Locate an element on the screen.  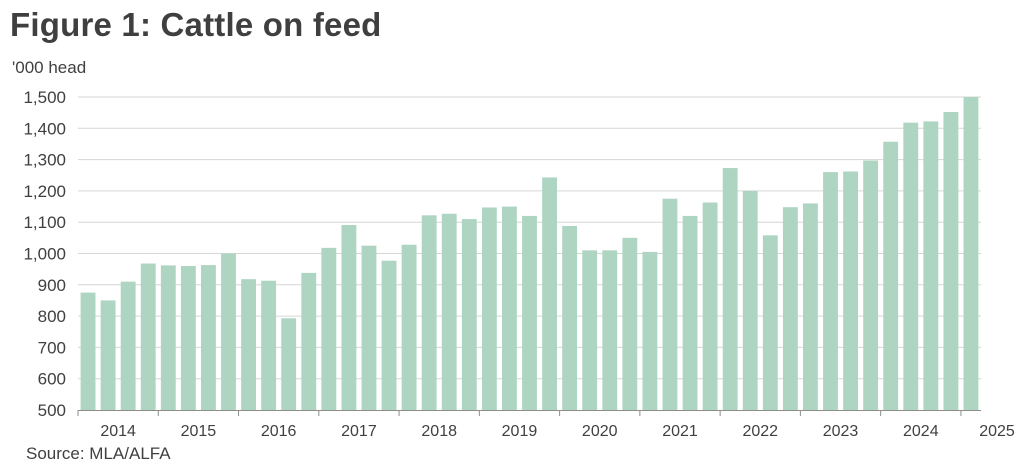
x-tick-label: 2018 is located at coordinates (439, 431).